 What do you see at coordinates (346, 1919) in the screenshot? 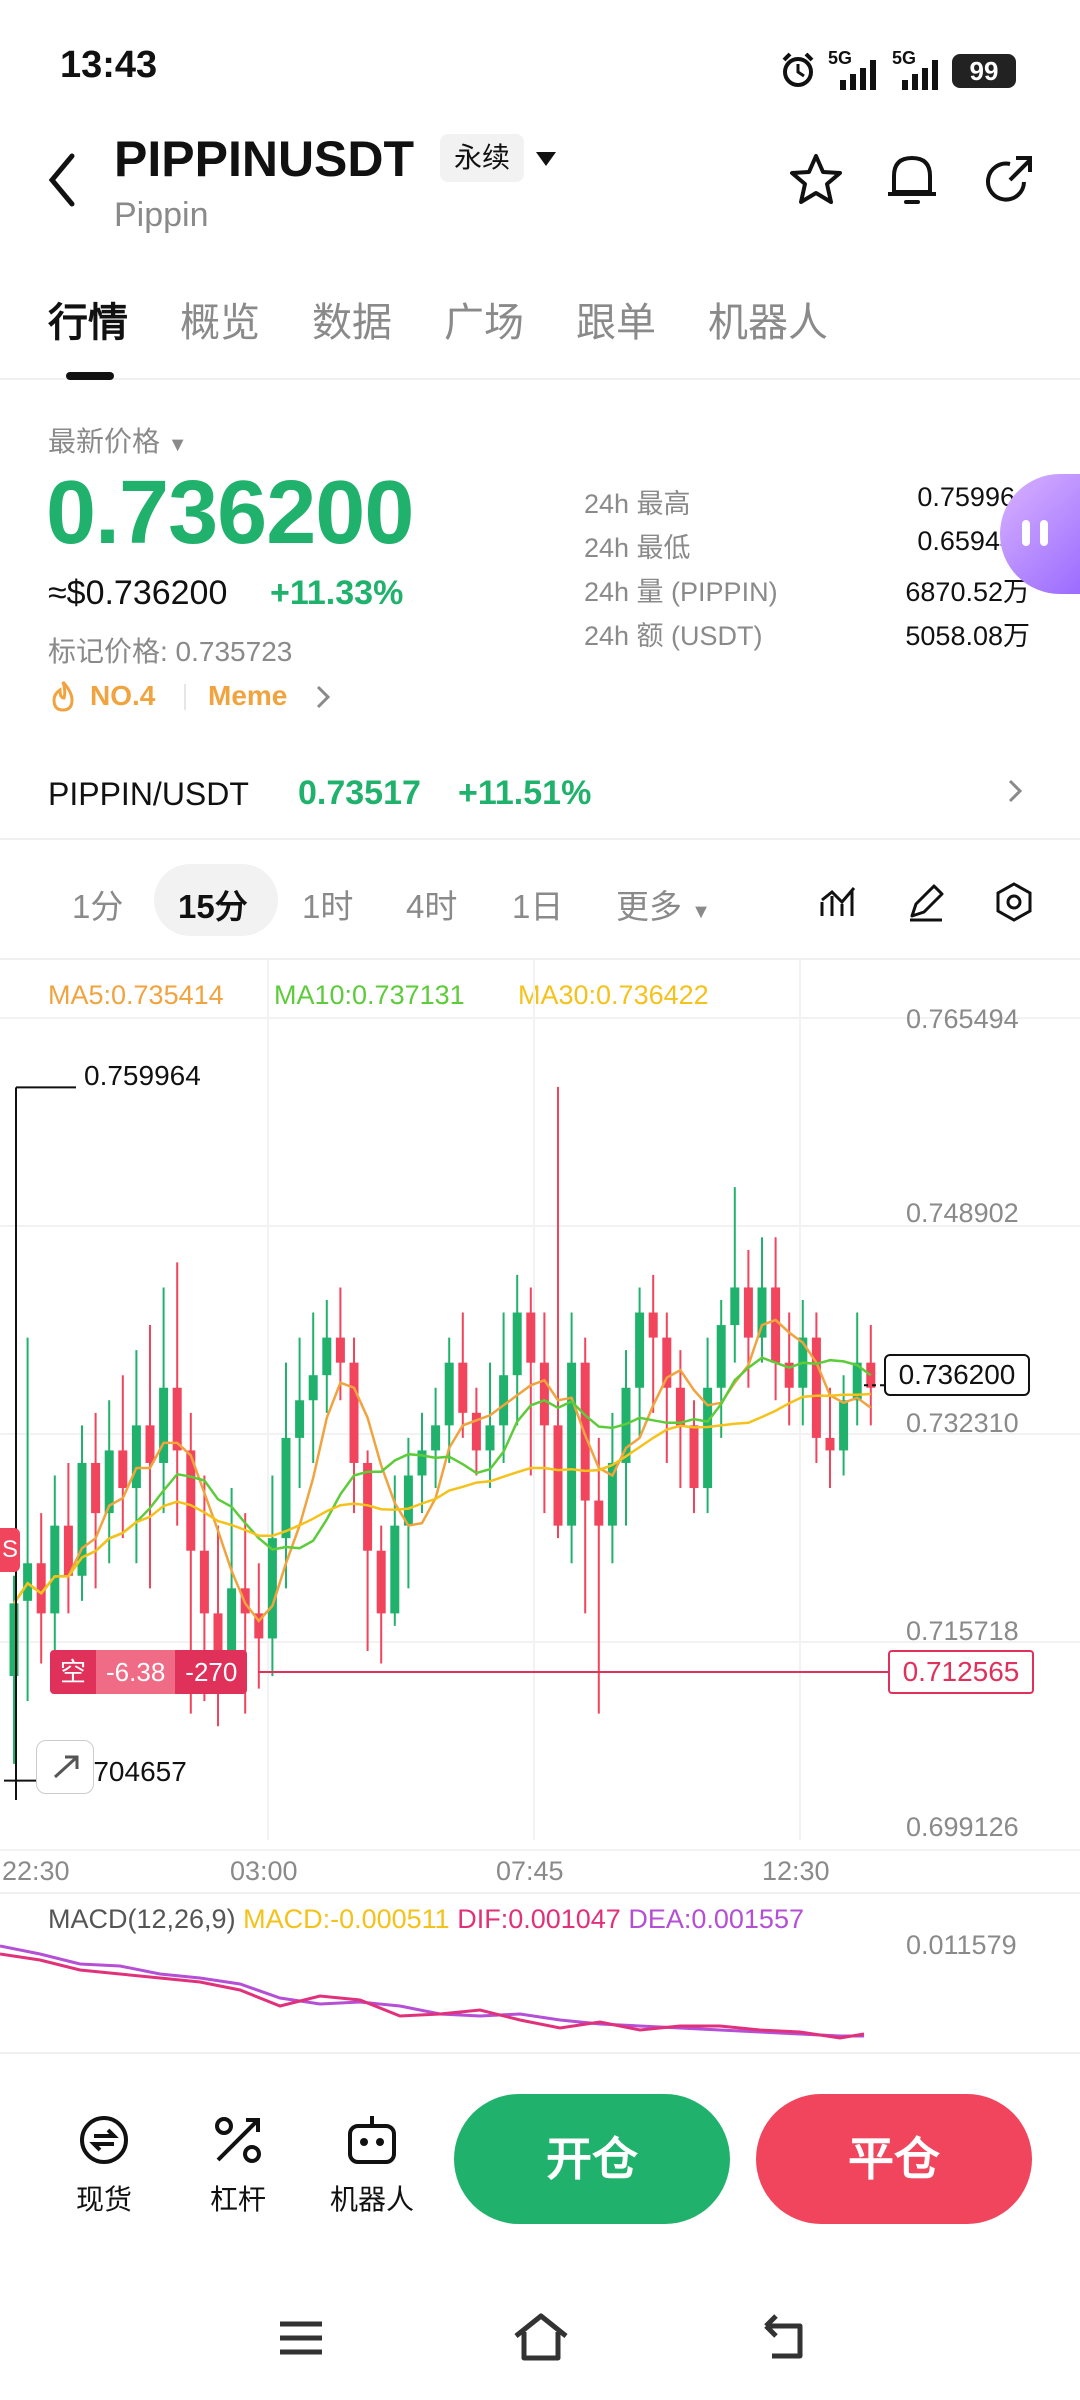
I see `macd-value: MACD:-0.000511` at bounding box center [346, 1919].